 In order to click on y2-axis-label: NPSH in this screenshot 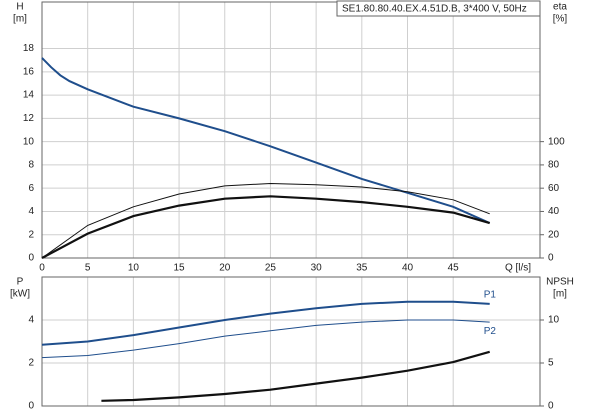, I will do `click(560, 282)`.